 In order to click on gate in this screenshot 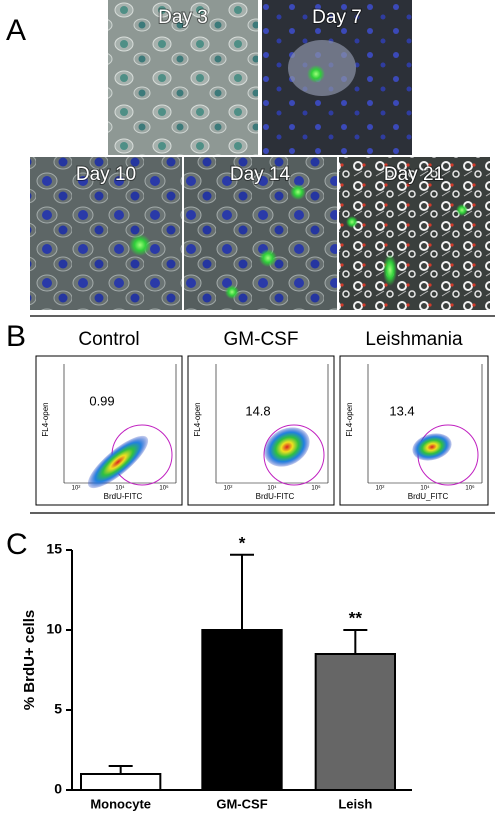, I will do `click(294, 455)`.